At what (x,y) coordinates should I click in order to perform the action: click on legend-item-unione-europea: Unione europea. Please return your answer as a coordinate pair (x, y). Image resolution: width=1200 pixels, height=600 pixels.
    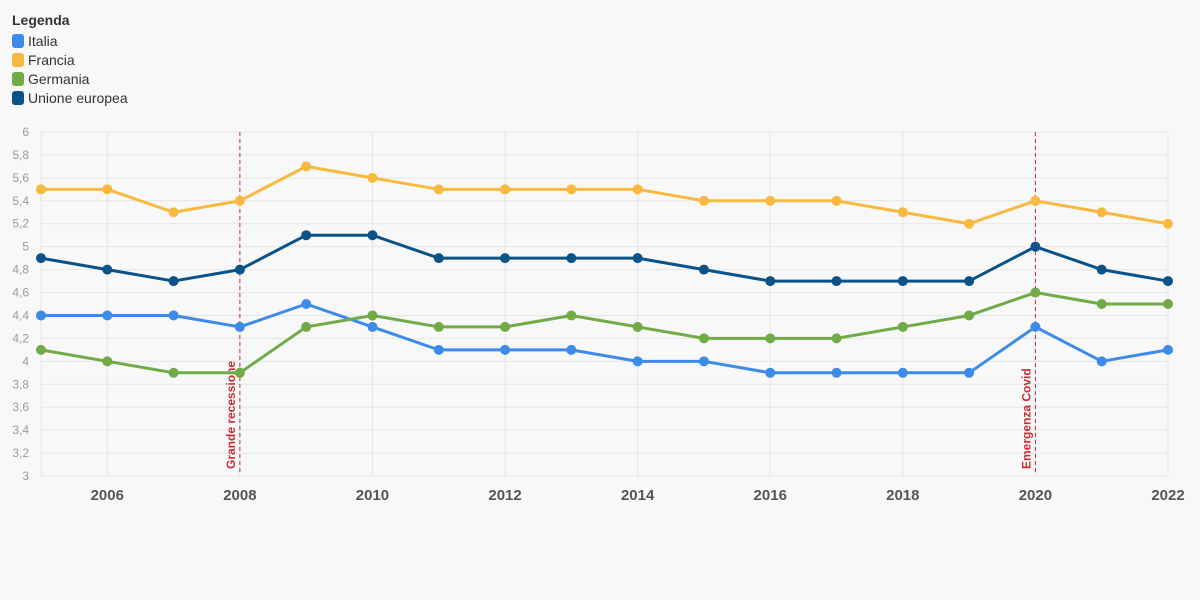
    Looking at the image, I should click on (70, 97).